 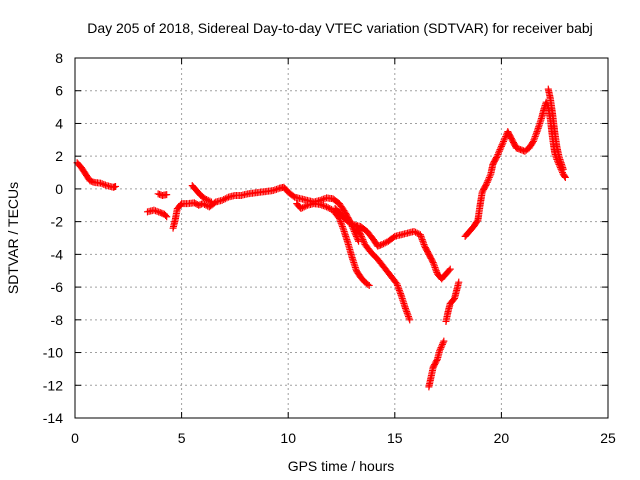 I want to click on series-segment-seg5, so click(x=201, y=194).